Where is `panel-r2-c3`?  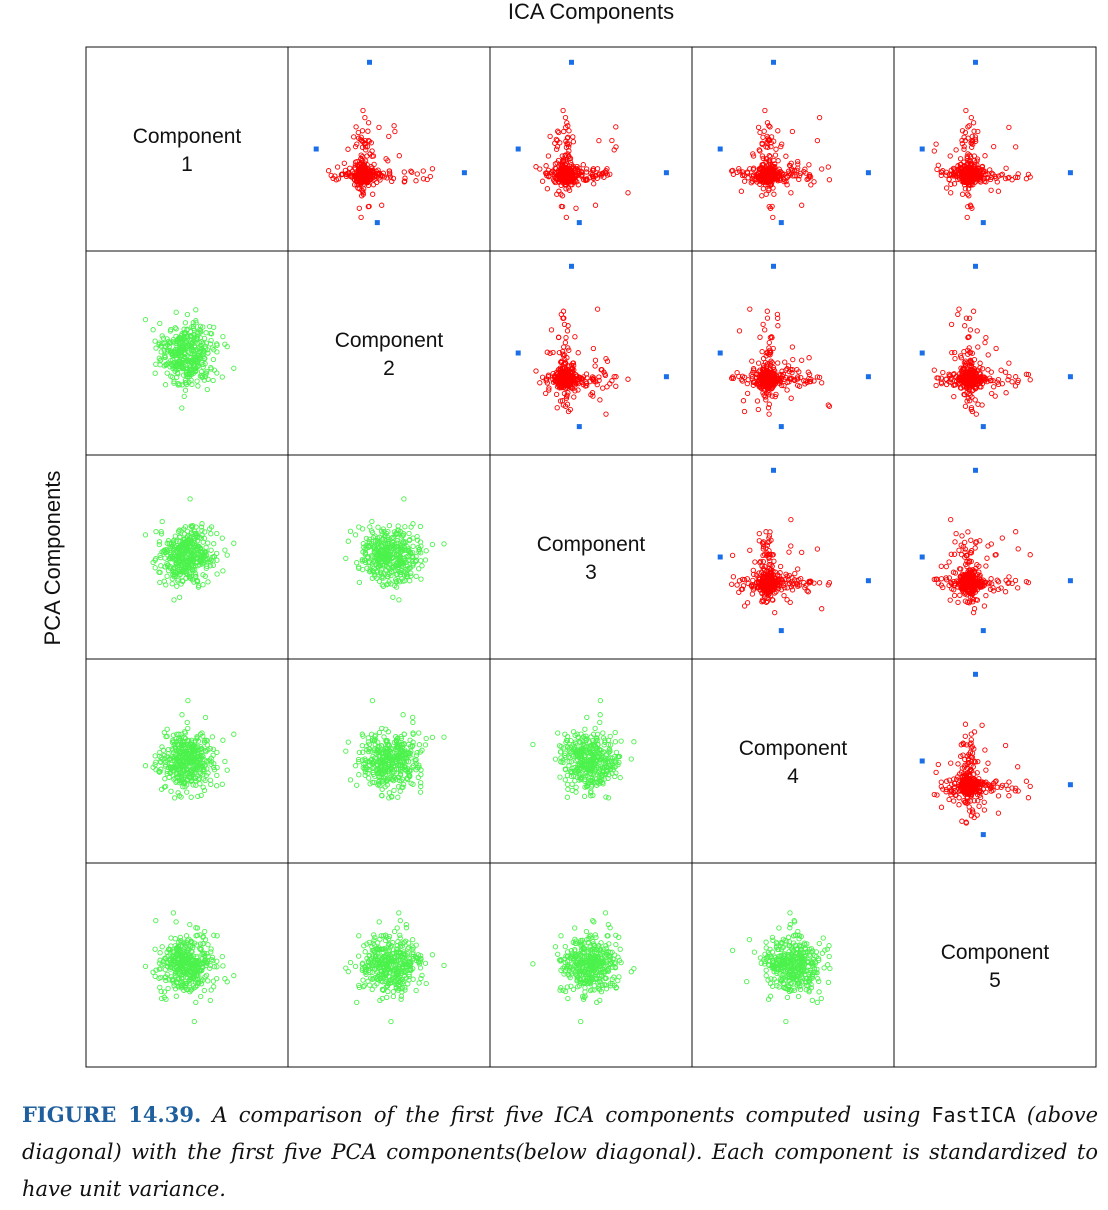
panel-r2-c3 is located at coordinates (591, 353).